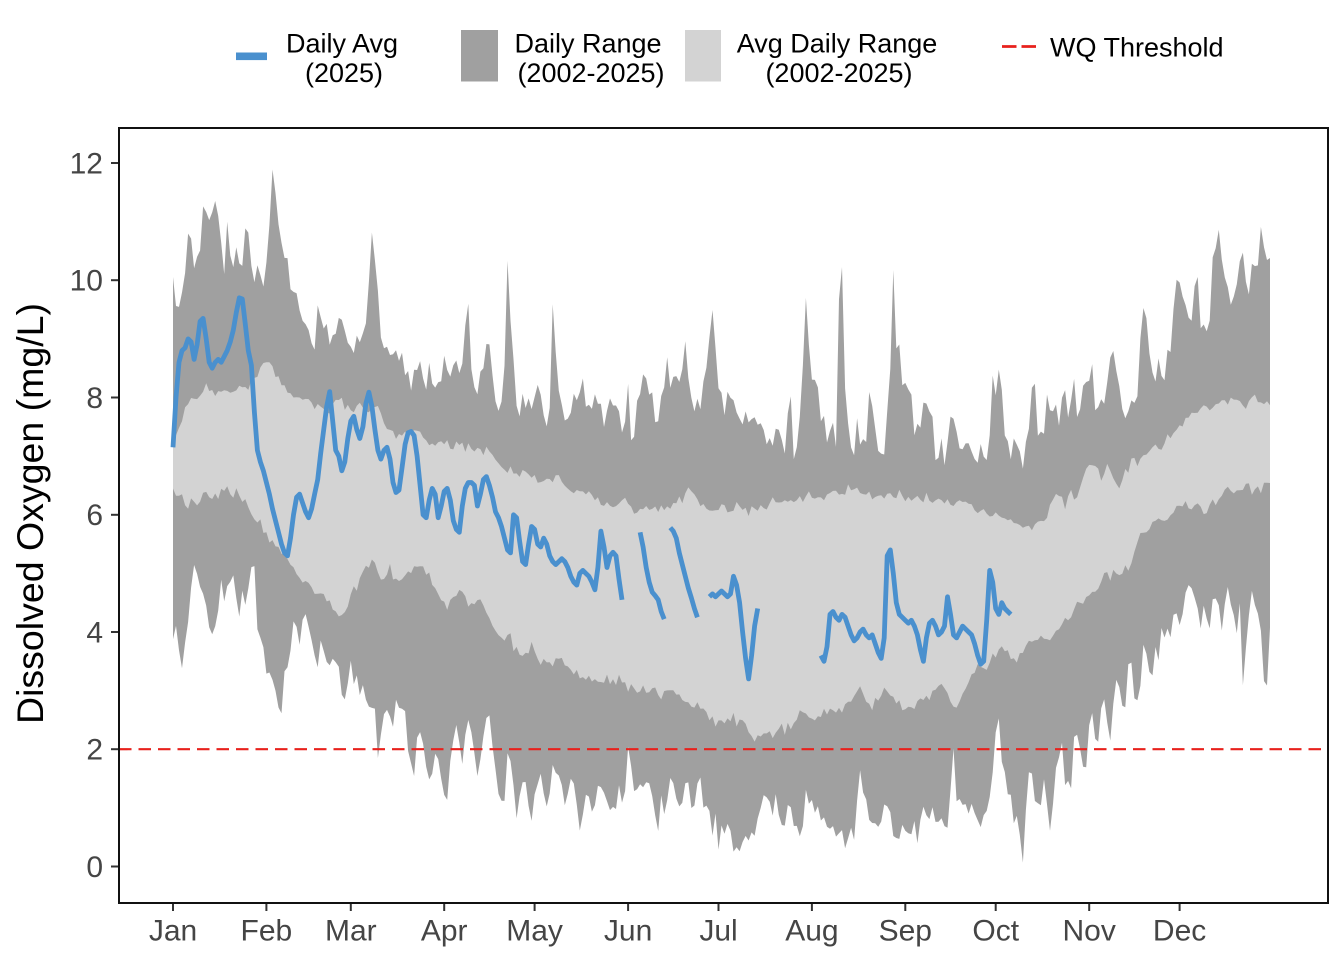  What do you see at coordinates (342, 44) in the screenshot?
I see `svg-text: Daily Avg` at bounding box center [342, 44].